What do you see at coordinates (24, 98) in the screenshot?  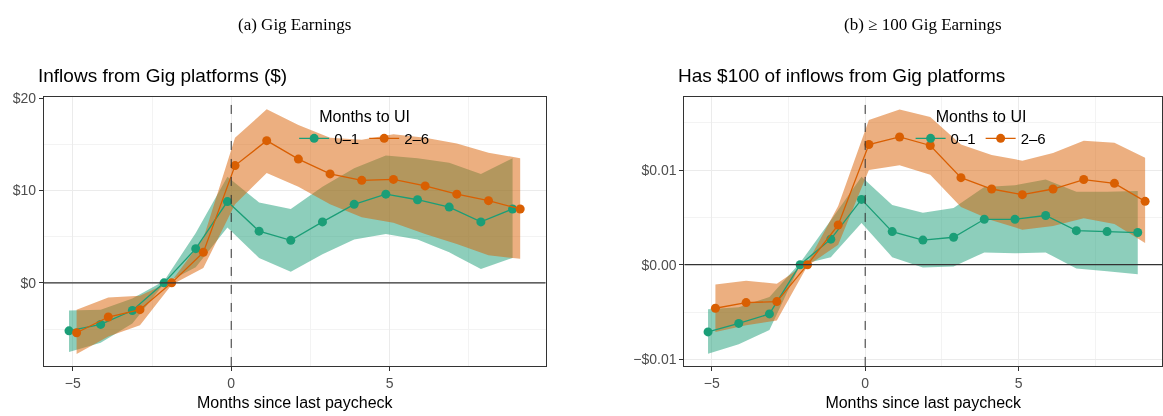 I see `y-tick-label: $20` at bounding box center [24, 98].